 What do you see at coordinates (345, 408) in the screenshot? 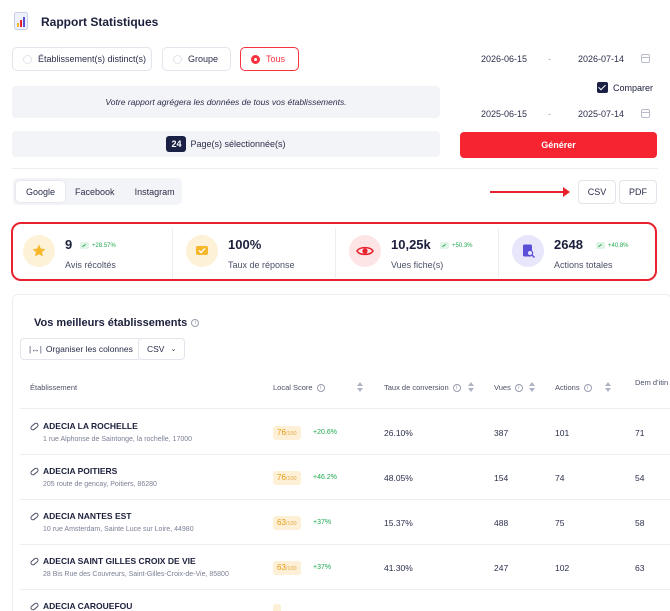
I see `table-header-divider` at bounding box center [345, 408].